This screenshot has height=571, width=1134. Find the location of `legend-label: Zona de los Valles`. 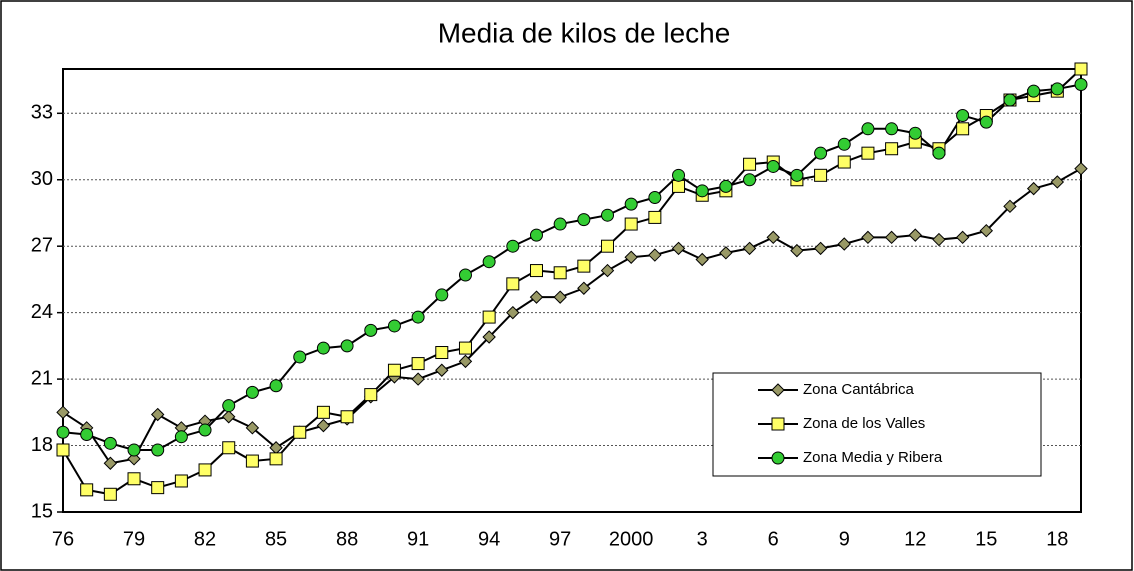

legend-label: Zona de los Valles is located at coordinates (864, 423).